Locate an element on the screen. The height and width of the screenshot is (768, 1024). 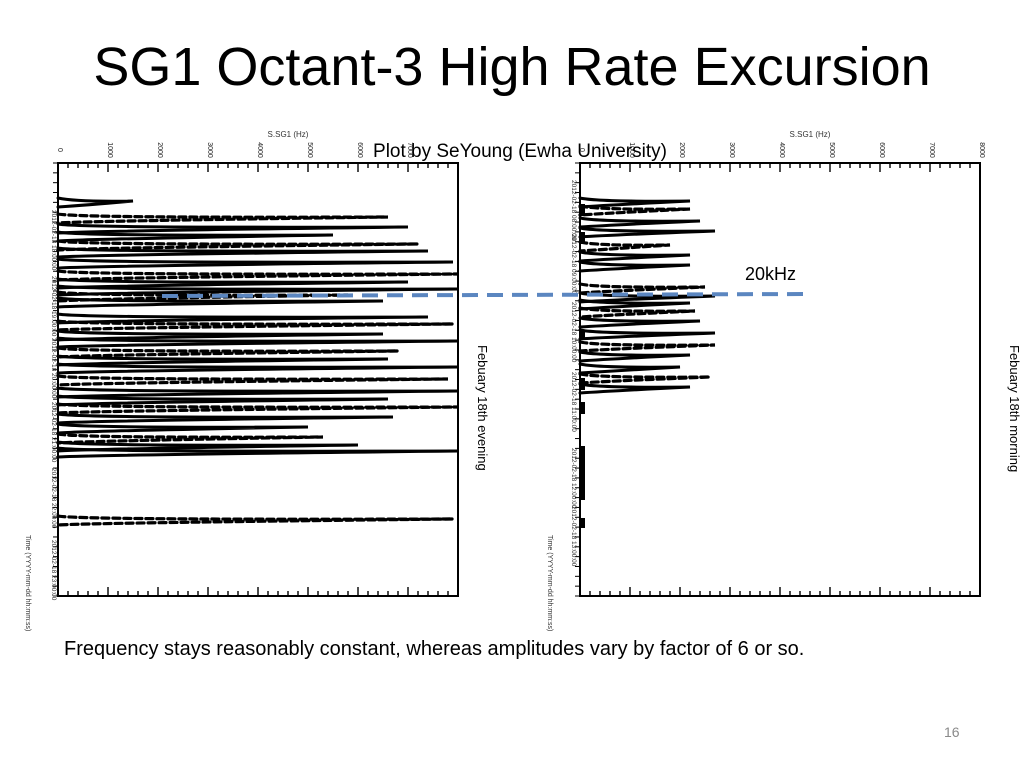
left-time-axis-label: Time (YYYY-mm-dd hh:mm:ss) is located at coordinates (27, 583).